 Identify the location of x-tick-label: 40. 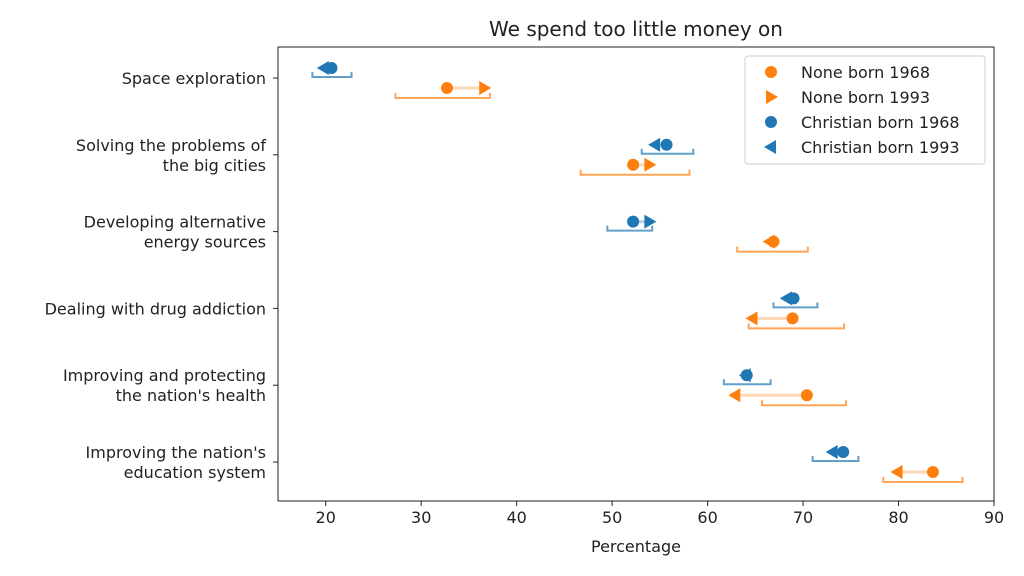
(516, 517).